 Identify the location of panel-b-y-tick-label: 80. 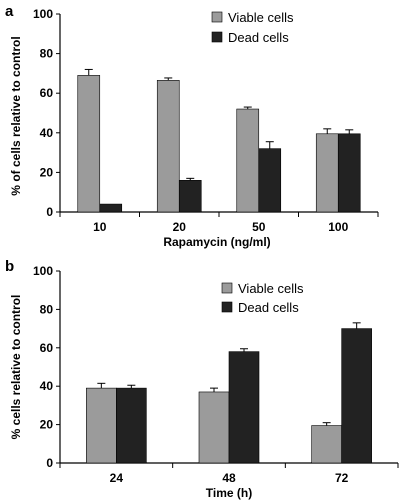
(47, 309).